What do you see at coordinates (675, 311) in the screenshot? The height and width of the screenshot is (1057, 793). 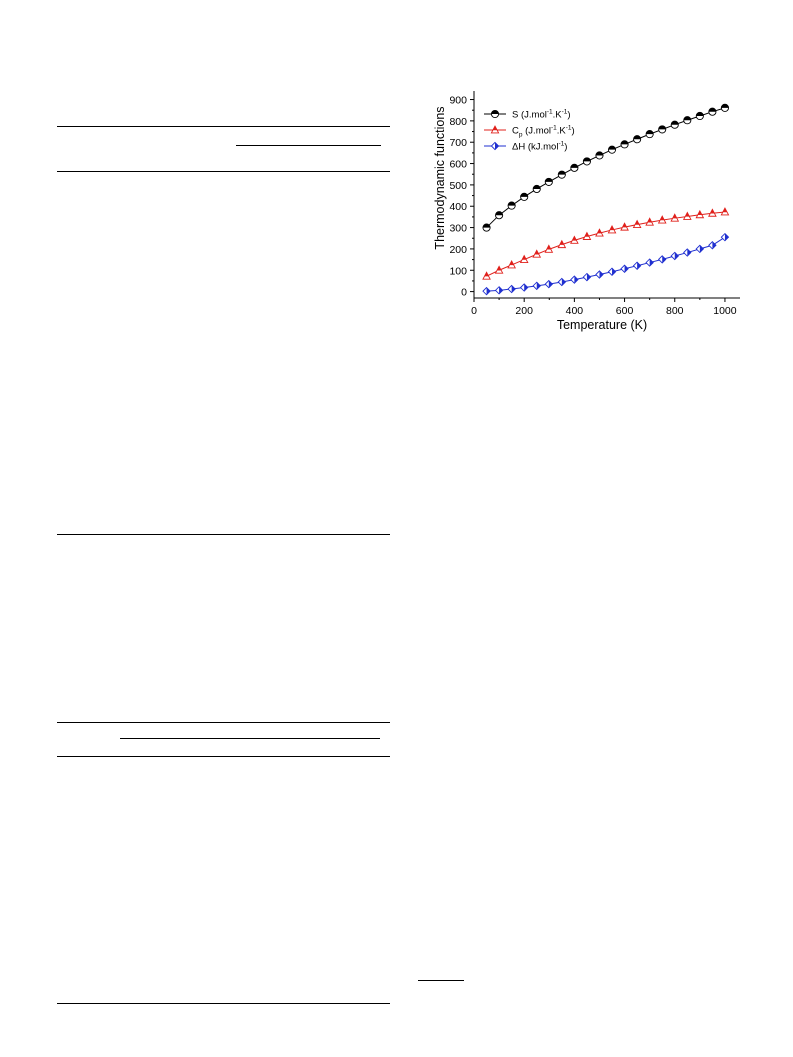 I see `x-tick-label: 800` at bounding box center [675, 311].